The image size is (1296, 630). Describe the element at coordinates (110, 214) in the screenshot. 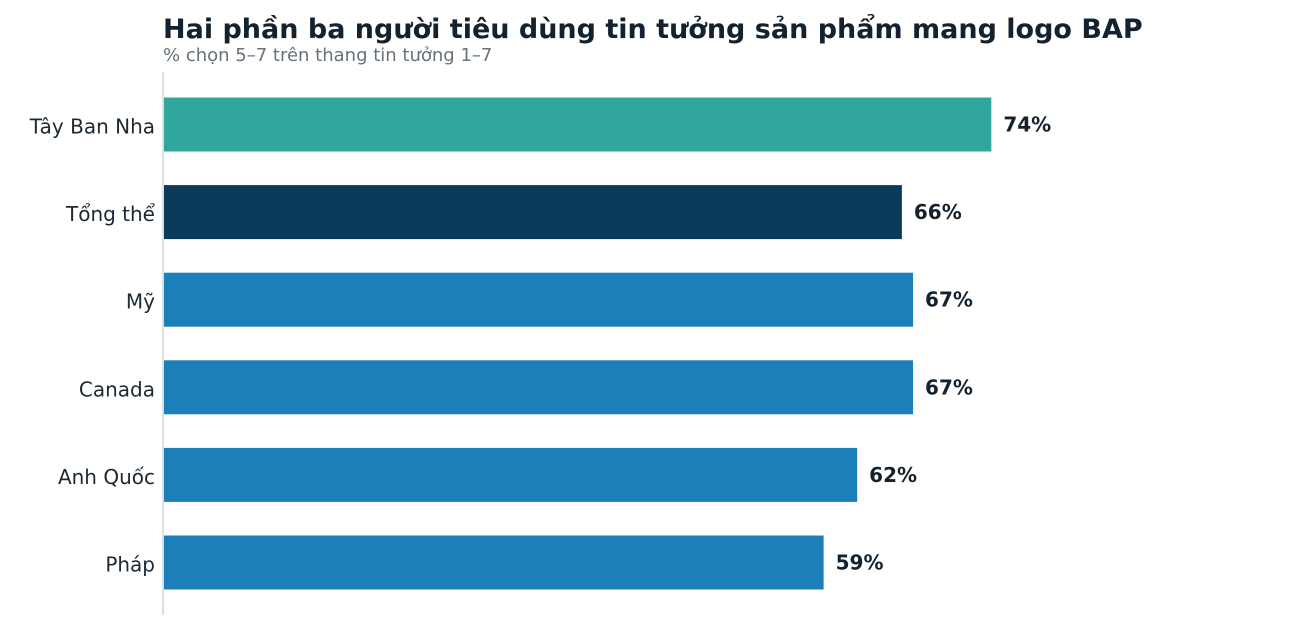

I see `category-label: Tổng thể` at that location.